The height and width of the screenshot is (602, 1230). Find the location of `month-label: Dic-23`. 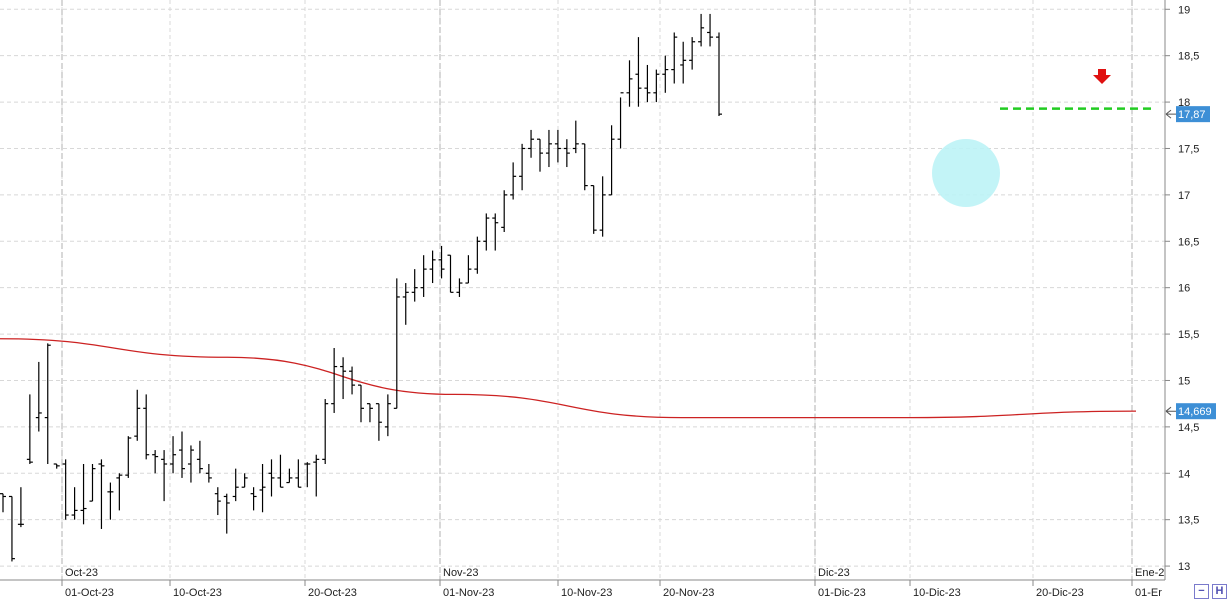

month-label: Dic-23 is located at coordinates (834, 573).